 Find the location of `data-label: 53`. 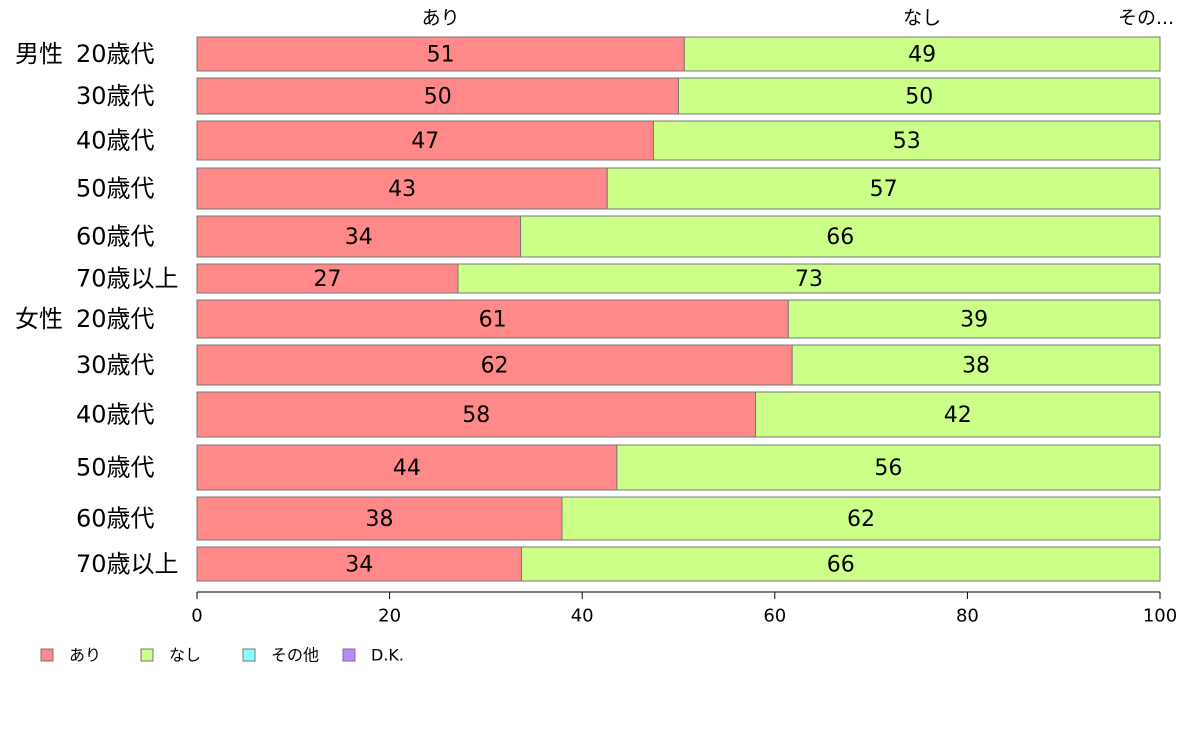

data-label: 53 is located at coordinates (907, 141).